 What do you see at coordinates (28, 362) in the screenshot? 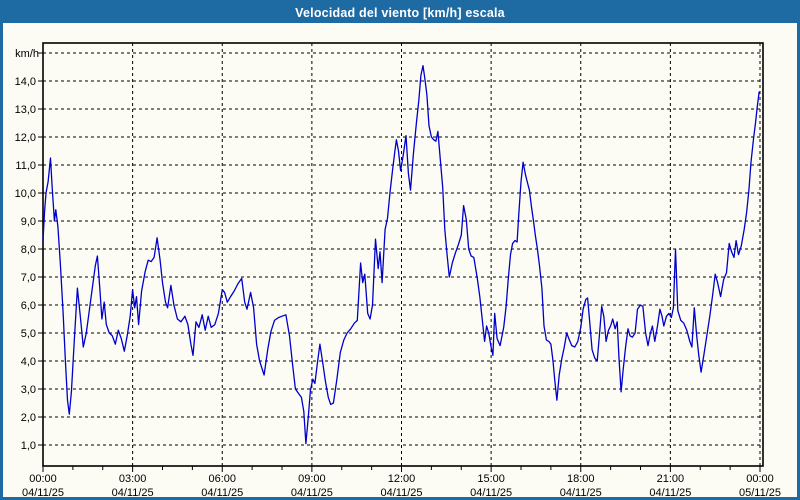
I see `y-tick-label: 4,0` at bounding box center [28, 362].